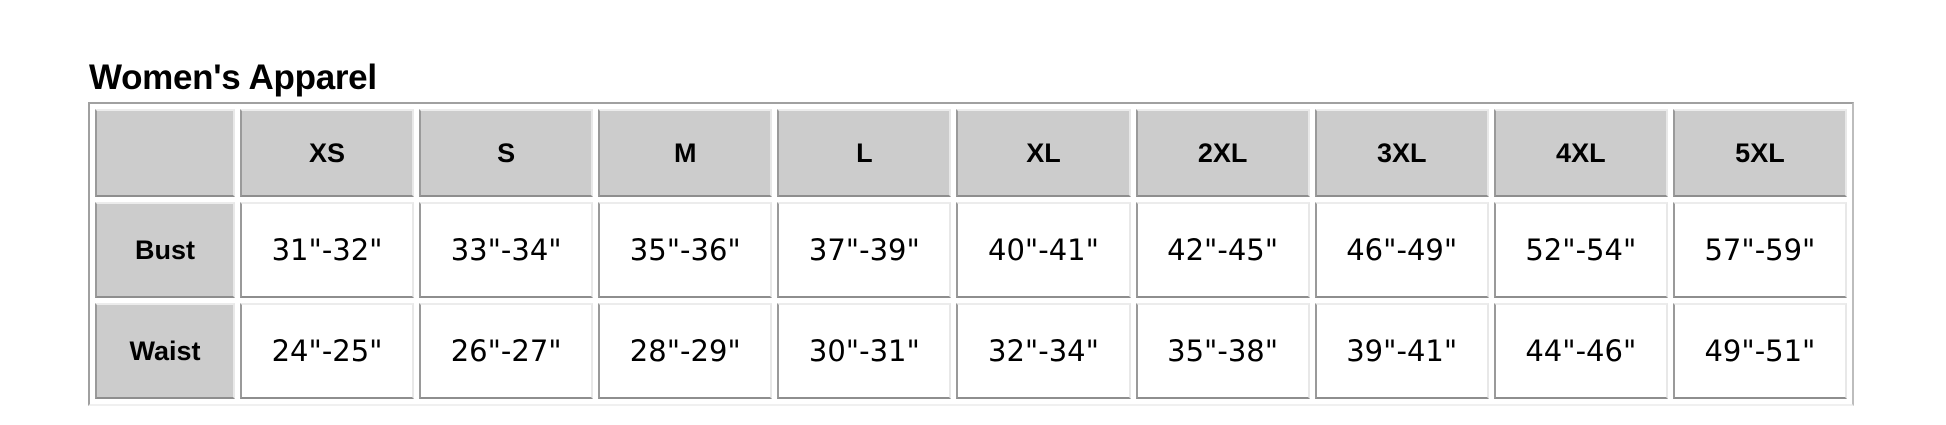 The height and width of the screenshot is (425, 1946). What do you see at coordinates (1401, 153) in the screenshot?
I see `size-header-3xl: 3XL` at bounding box center [1401, 153].